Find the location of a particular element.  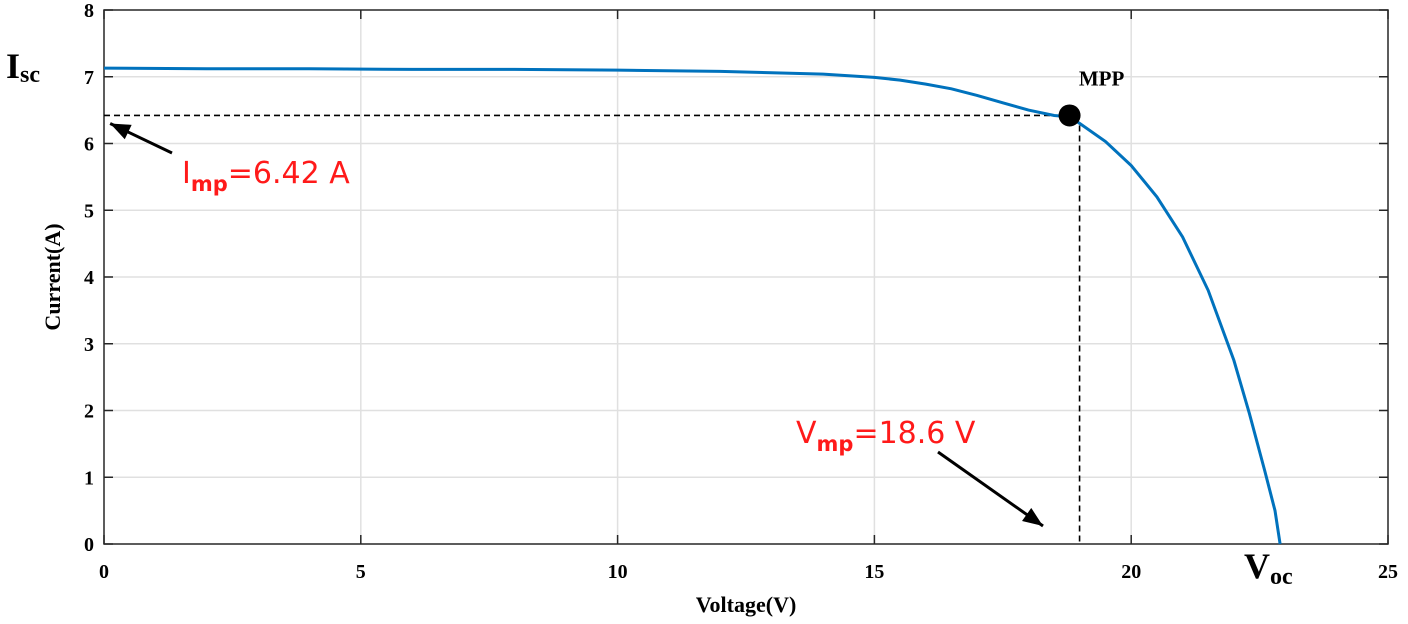

isc-label: Isc is located at coordinates (23, 67).